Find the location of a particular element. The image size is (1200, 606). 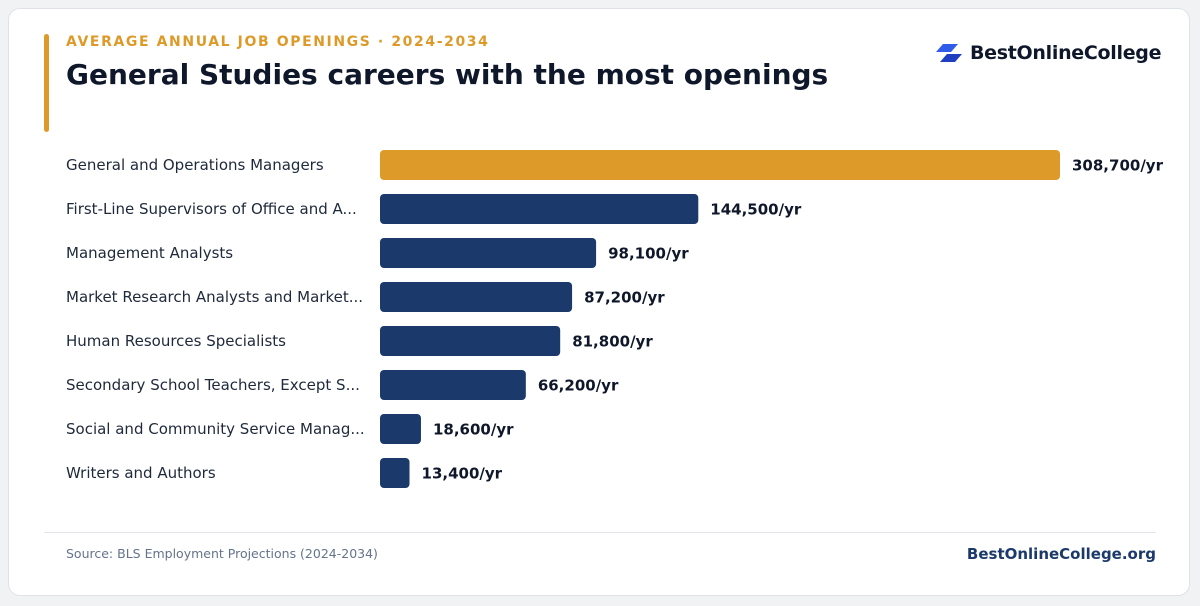

category-label-1: General and Operations Managers is located at coordinates (195, 165).